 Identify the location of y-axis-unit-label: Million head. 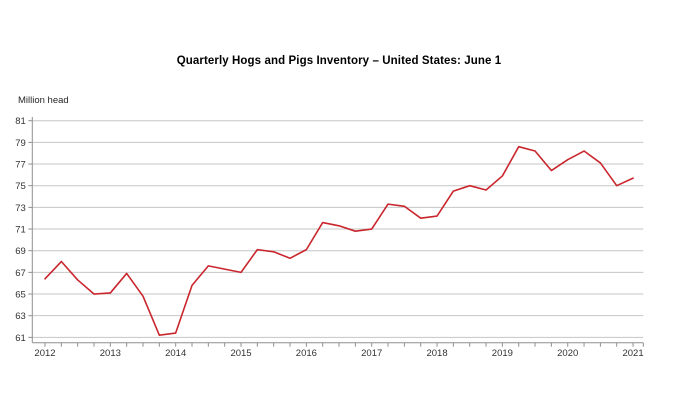
(43, 100).